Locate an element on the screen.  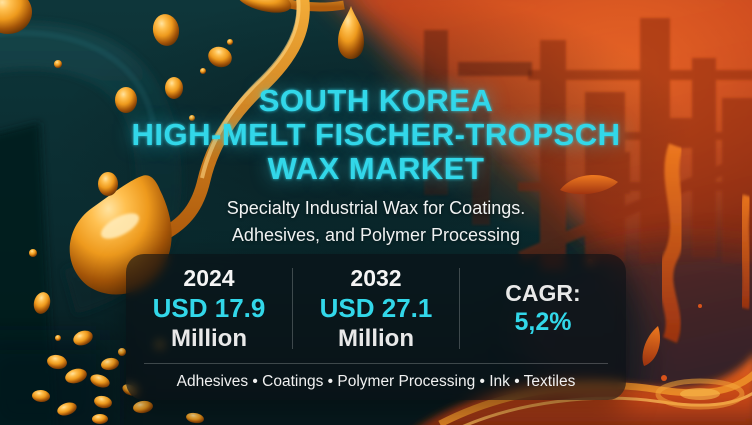
stat-year: 2032 is located at coordinates (376, 277).